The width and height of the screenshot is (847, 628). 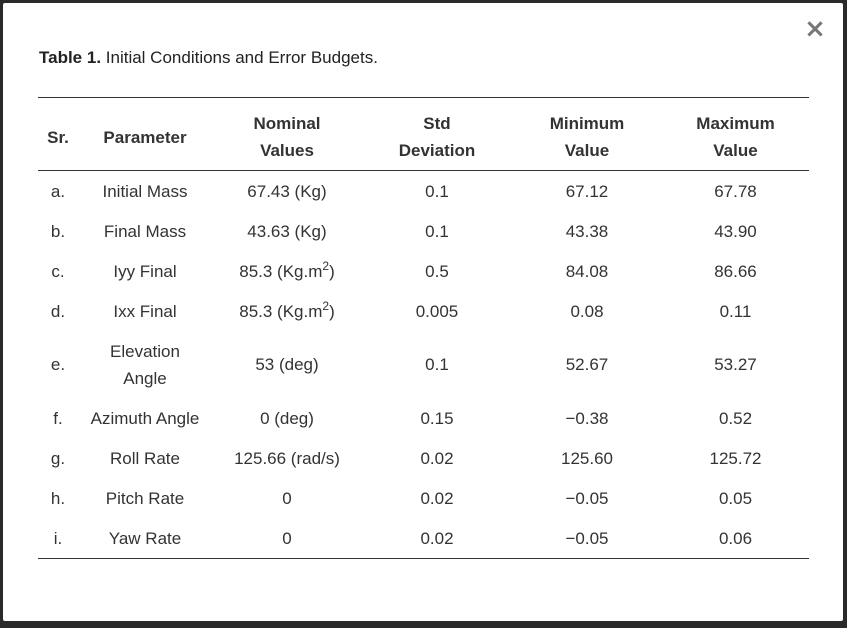 What do you see at coordinates (587, 418) in the screenshot?
I see `cell-min: −0.38` at bounding box center [587, 418].